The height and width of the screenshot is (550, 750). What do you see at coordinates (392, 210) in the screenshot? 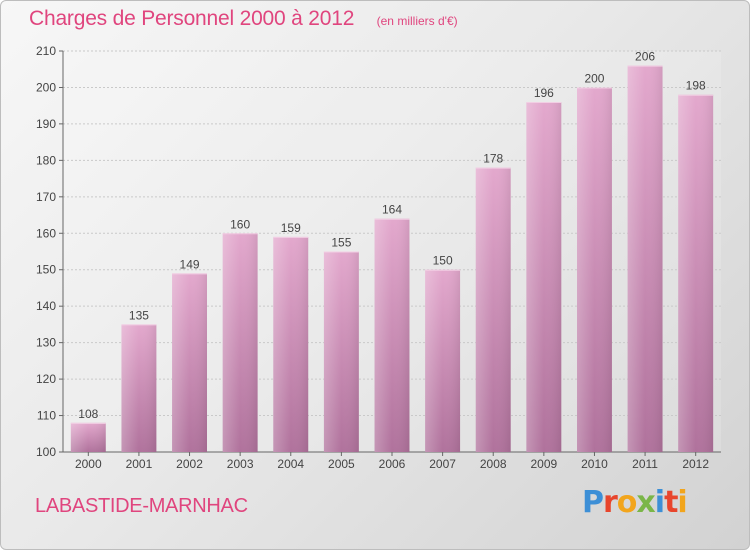
I see `data-label: 164` at bounding box center [392, 210].